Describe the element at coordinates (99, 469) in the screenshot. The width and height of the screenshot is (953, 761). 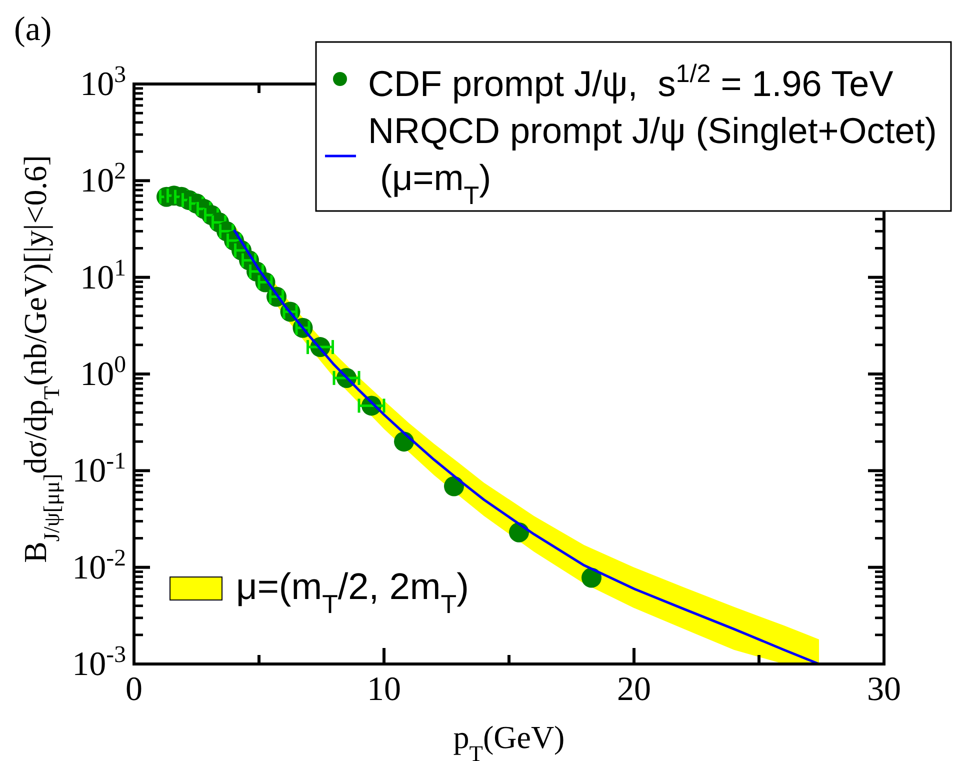
I see `y-tick-label: 10$^{-1}$` at that location.